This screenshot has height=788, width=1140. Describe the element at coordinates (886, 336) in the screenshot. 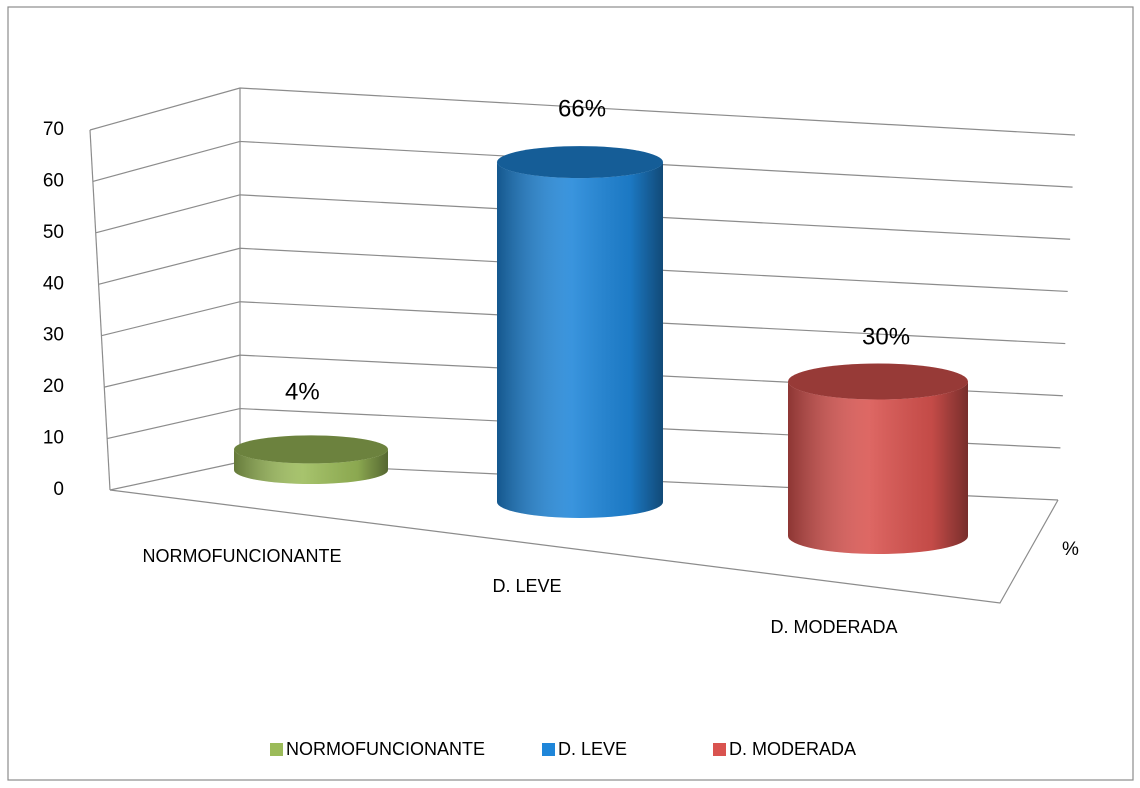

I see `data-label: 30%` at that location.